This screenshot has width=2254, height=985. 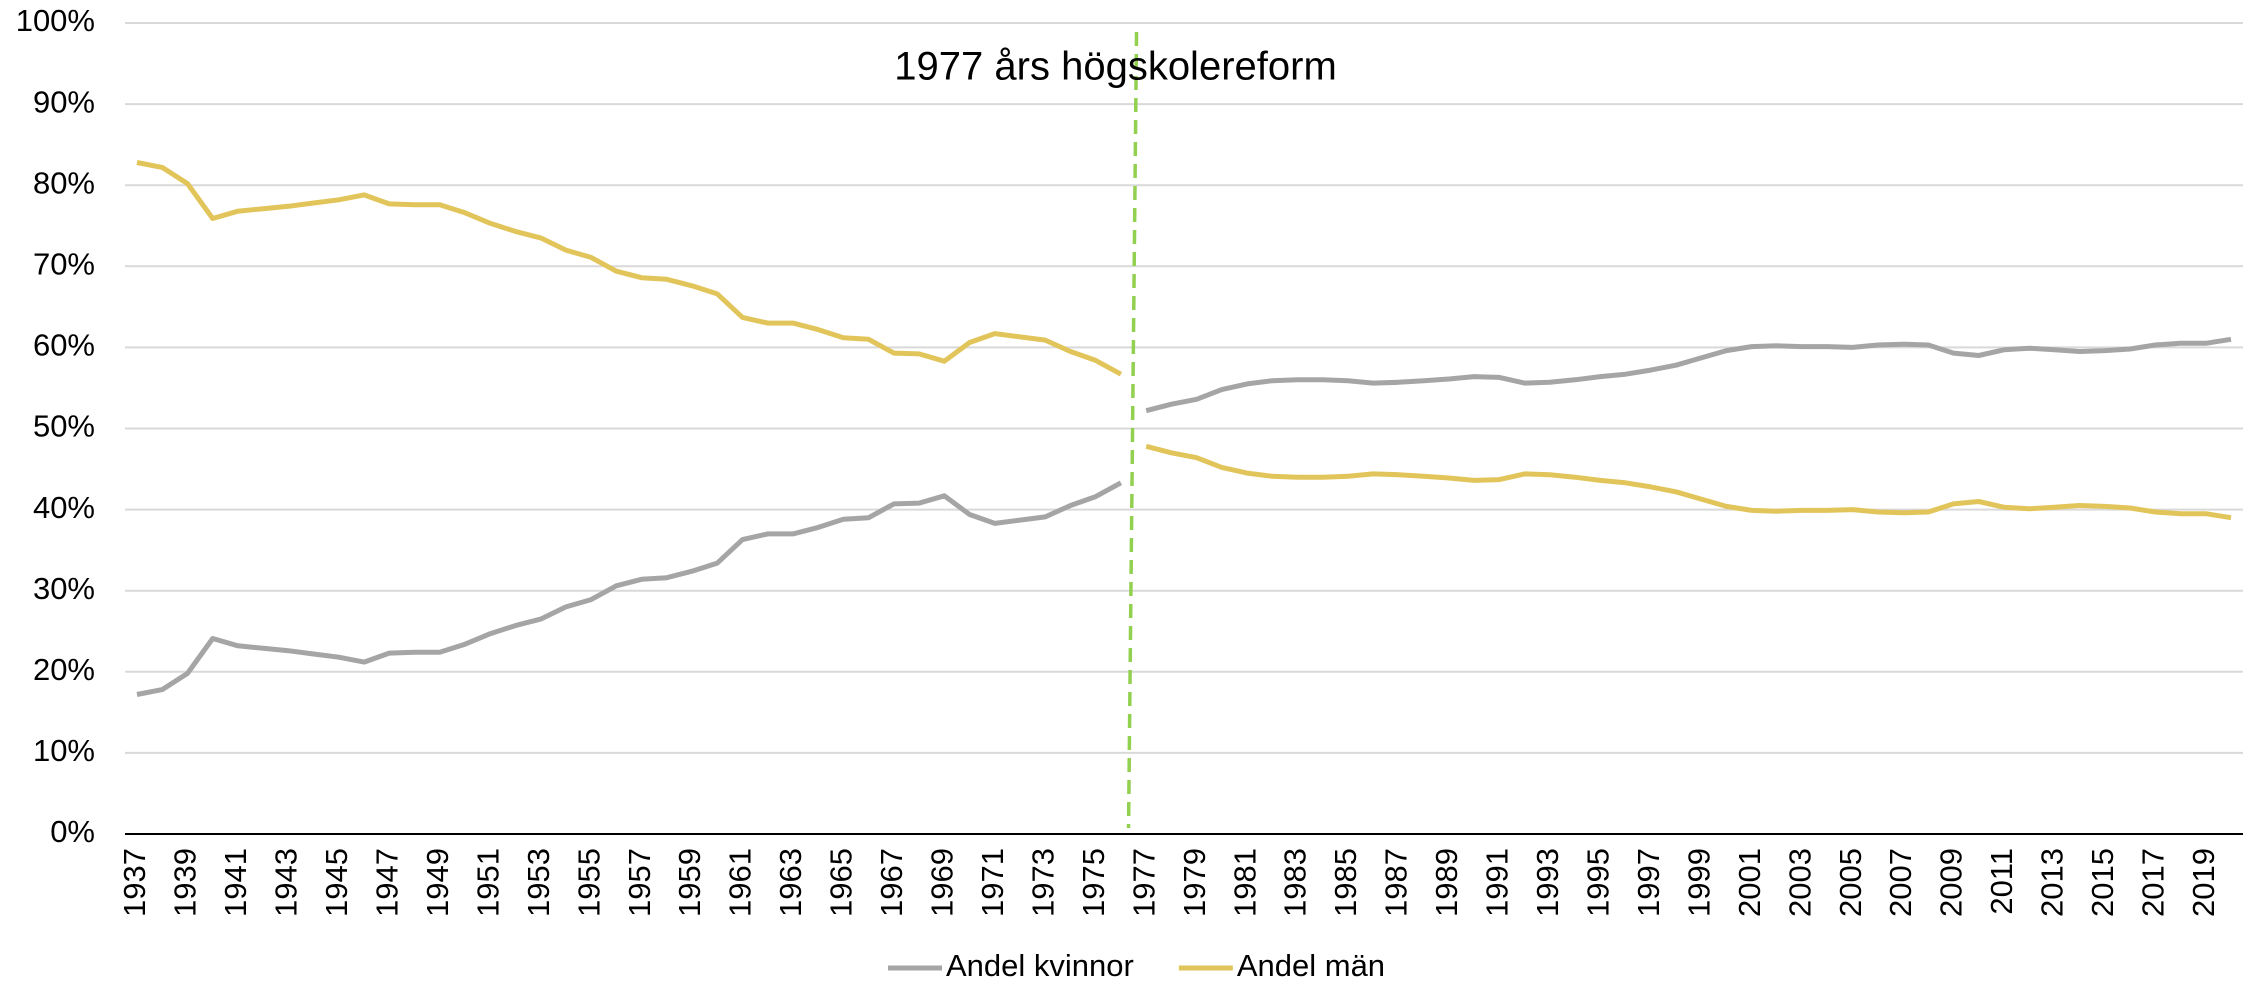 I want to click on y-tick-label: 30%, so click(x=64, y=588).